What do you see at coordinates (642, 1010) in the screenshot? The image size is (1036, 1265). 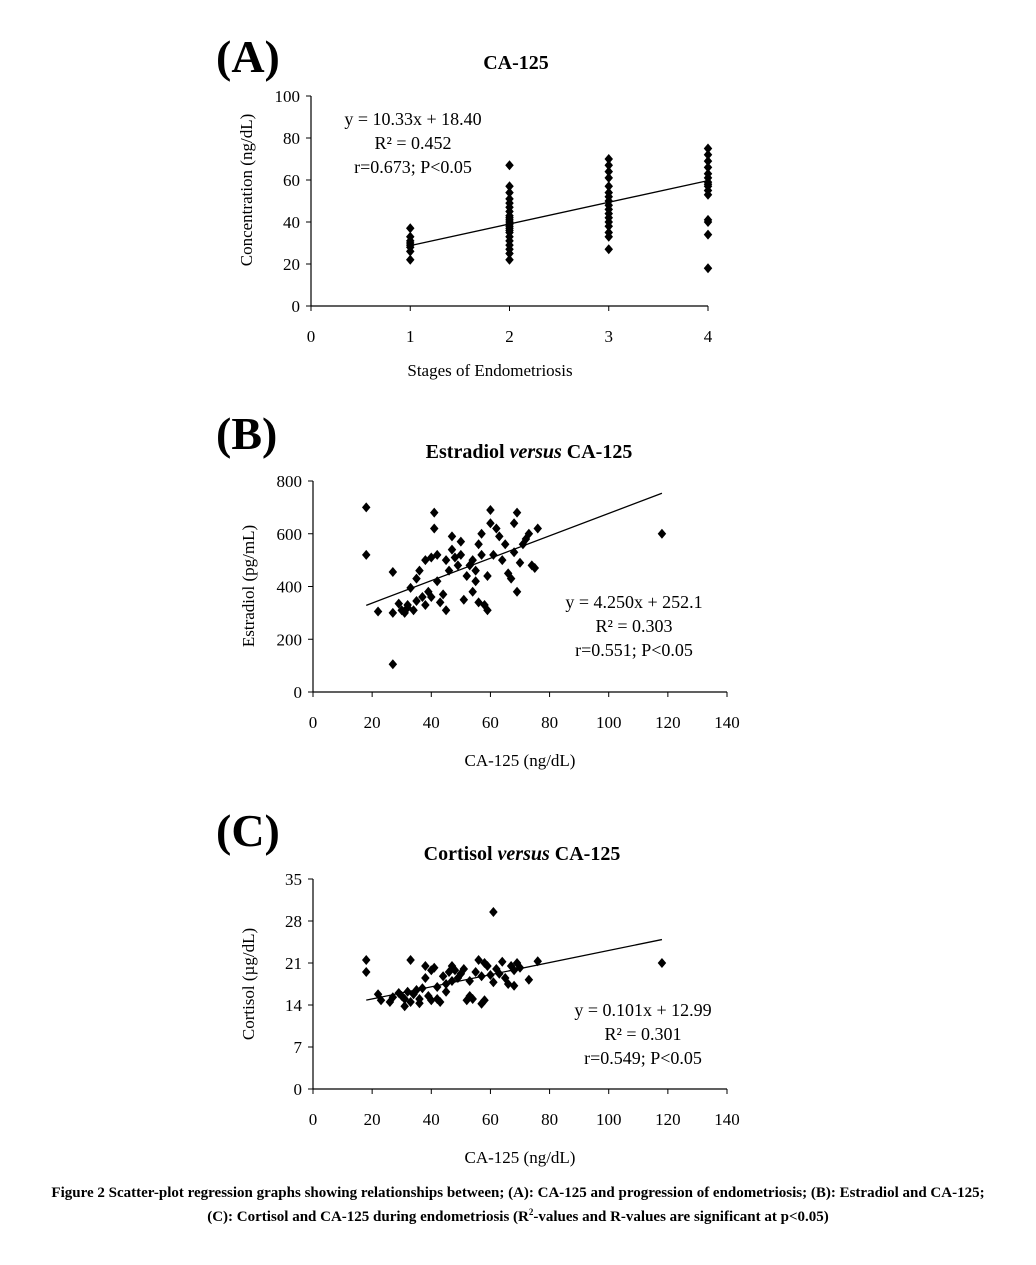 I see `regression-annotation: y = 0.101x + 12.99` at bounding box center [642, 1010].